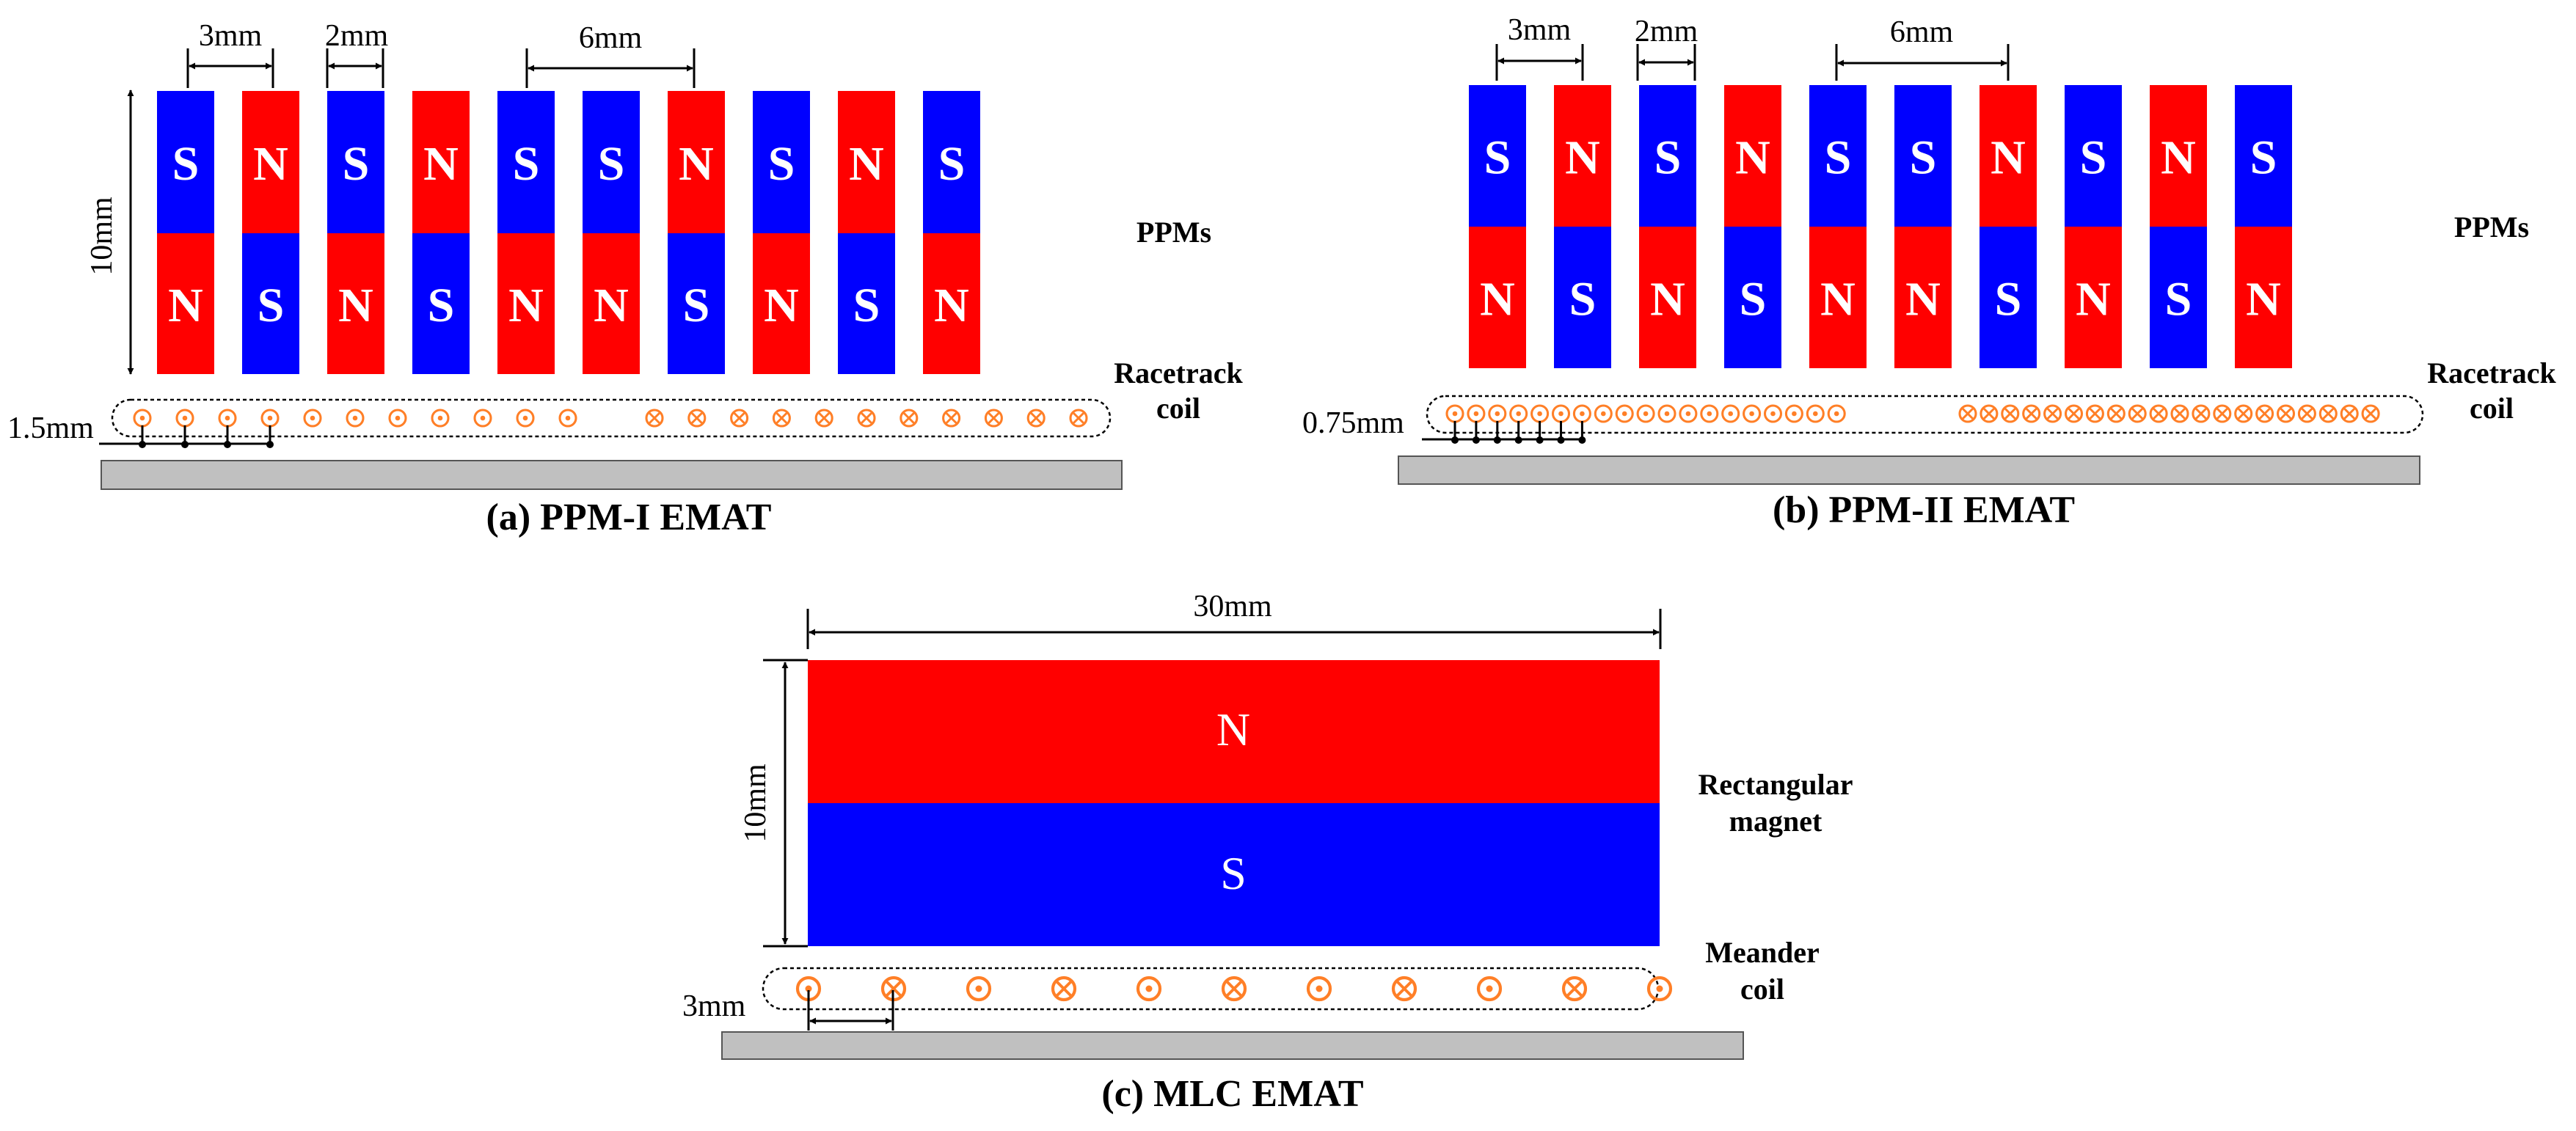 This screenshot has width=2576, height=1131. Describe the element at coordinates (1775, 784) in the screenshot. I see `panel-c-magnet-label-line1: Rectangular` at that location.